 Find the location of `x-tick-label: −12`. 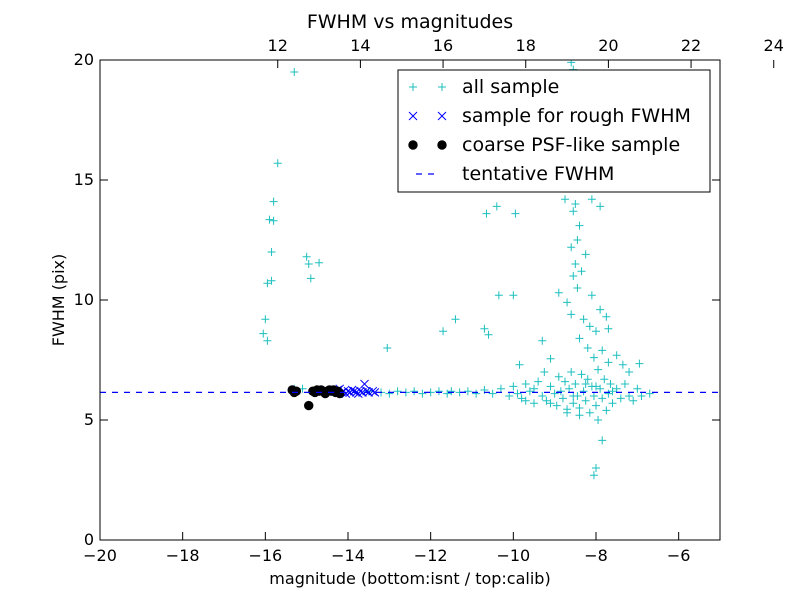

x-tick-label: −12 is located at coordinates (431, 555).